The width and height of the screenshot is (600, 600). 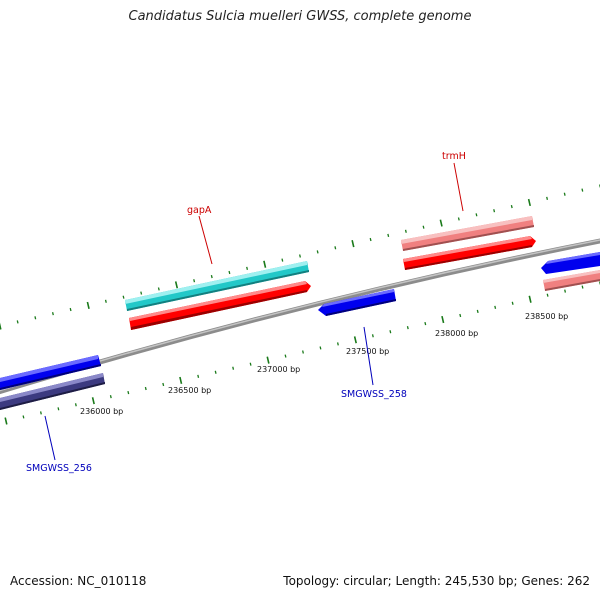 What do you see at coordinates (199, 210) in the screenshot?
I see `gene-label-gapA: gapA` at bounding box center [199, 210].